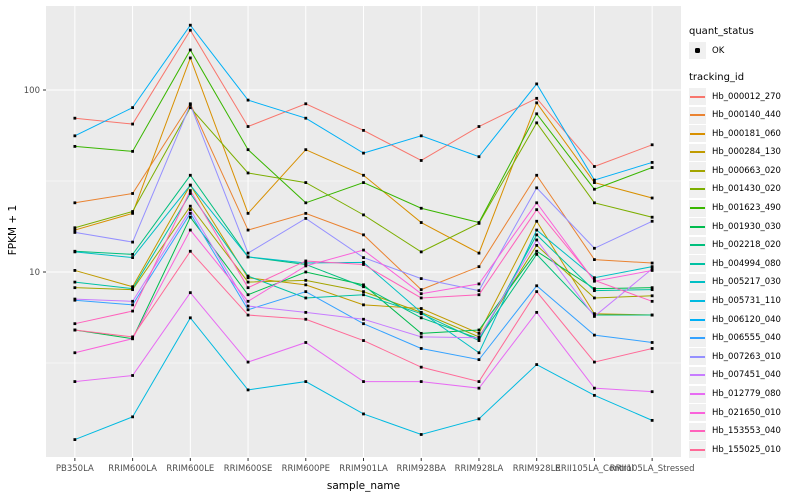 Image resolution: width=800 pixels, height=500 pixels. I want to click on legend-label: Hb_004994_080, so click(746, 263).